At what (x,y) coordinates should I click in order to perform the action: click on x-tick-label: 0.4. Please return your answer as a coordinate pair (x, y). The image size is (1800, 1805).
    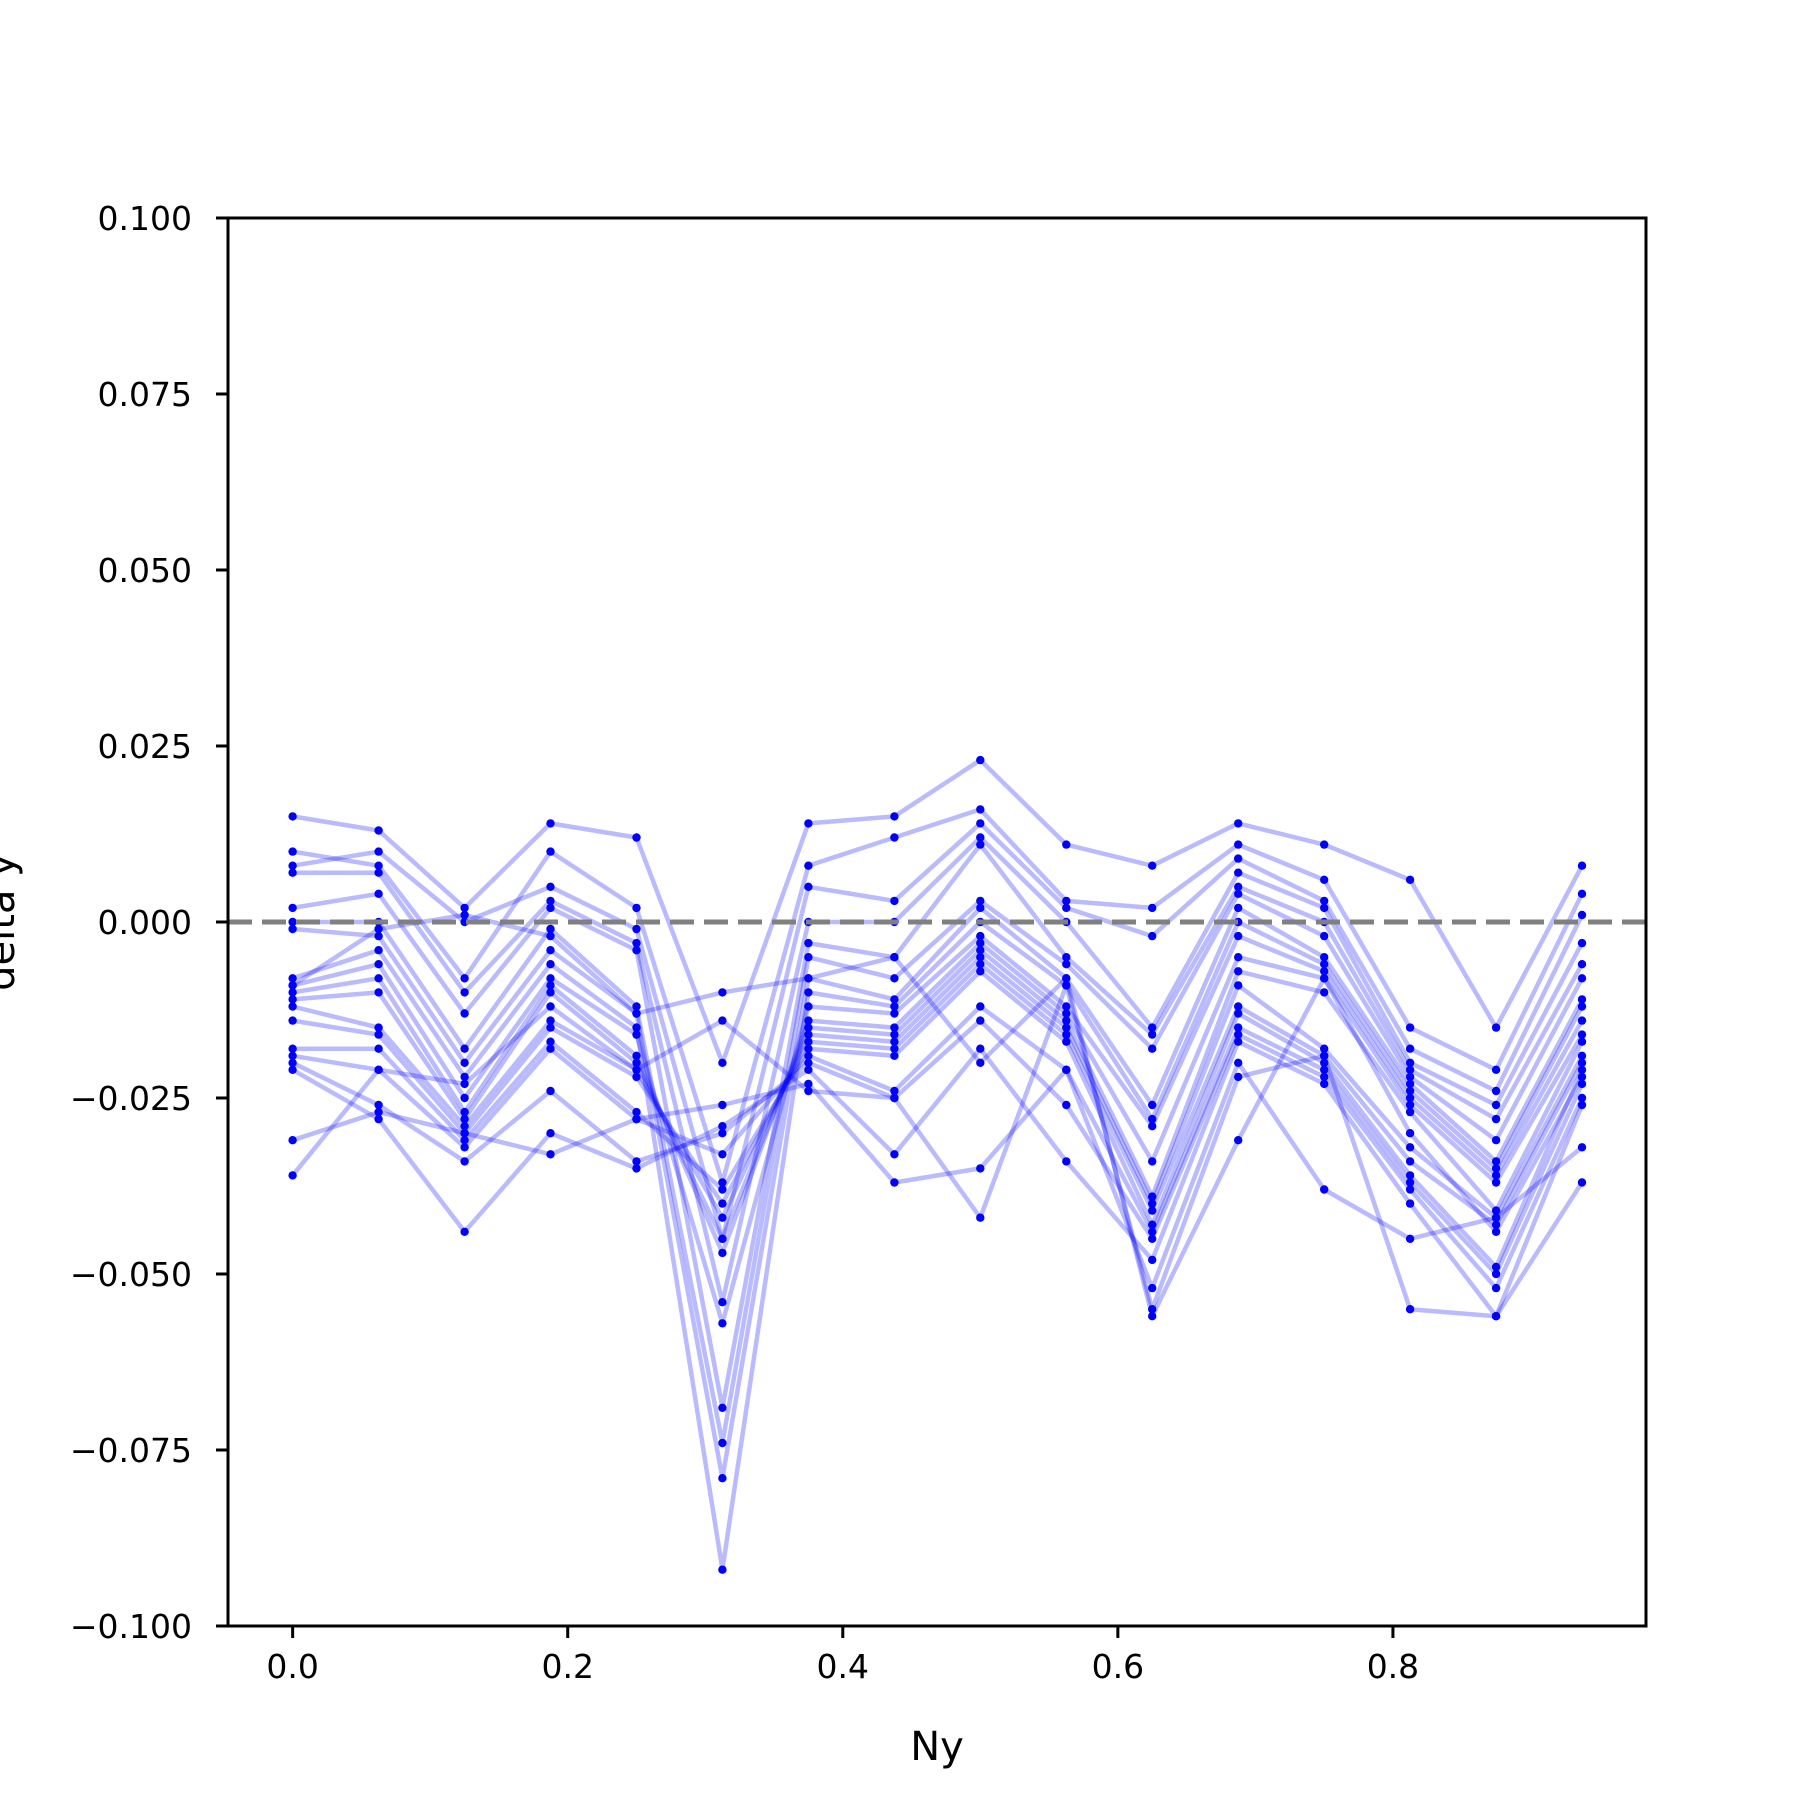
    Looking at the image, I should click on (843, 1666).